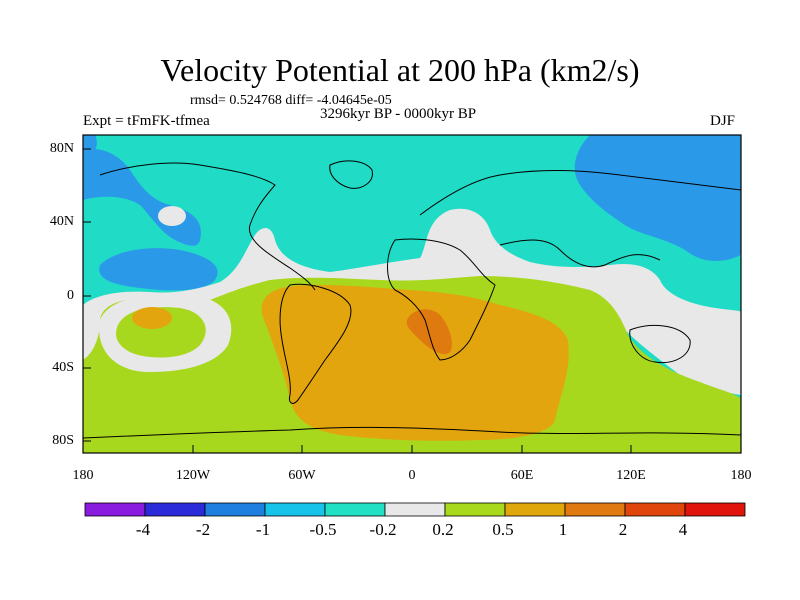 This screenshot has width=800, height=600. Describe the element at coordinates (741, 475) in the screenshot. I see `lon-label-180e: 180` at that location.